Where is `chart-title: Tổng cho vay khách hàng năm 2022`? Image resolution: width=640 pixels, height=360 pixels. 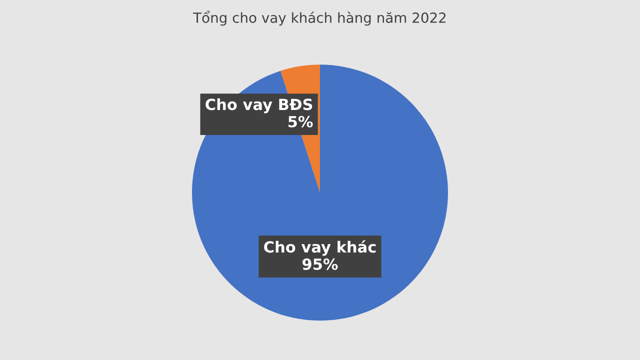
chart-title: Tổng cho vay khách hàng năm 2022 is located at coordinates (319, 18).